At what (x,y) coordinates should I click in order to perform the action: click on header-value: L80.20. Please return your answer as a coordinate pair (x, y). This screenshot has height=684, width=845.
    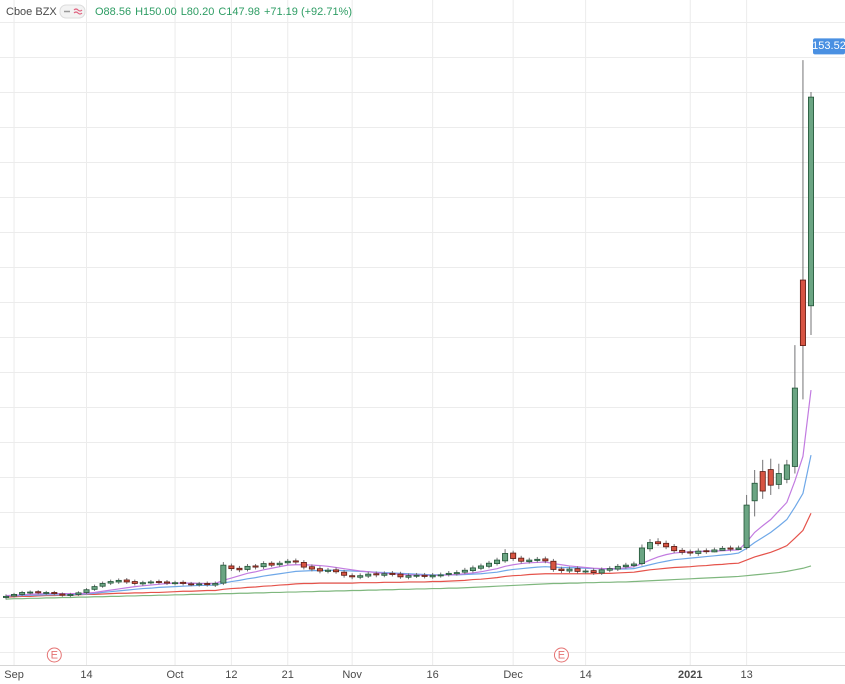
    Looking at the image, I should click on (198, 12).